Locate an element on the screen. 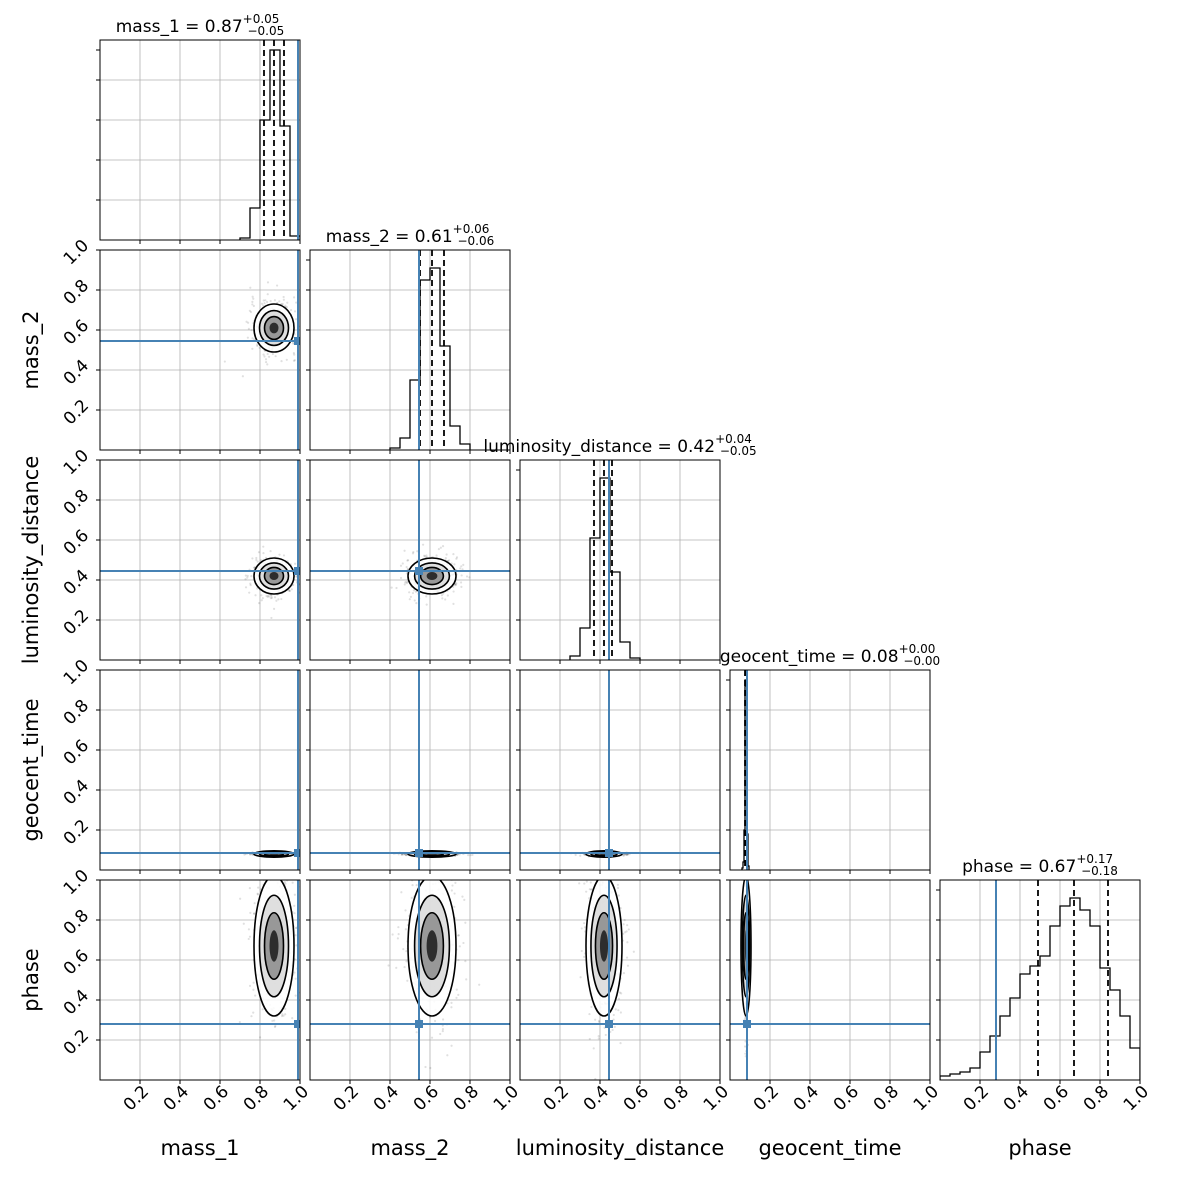  grid is located at coordinates (200, 140).